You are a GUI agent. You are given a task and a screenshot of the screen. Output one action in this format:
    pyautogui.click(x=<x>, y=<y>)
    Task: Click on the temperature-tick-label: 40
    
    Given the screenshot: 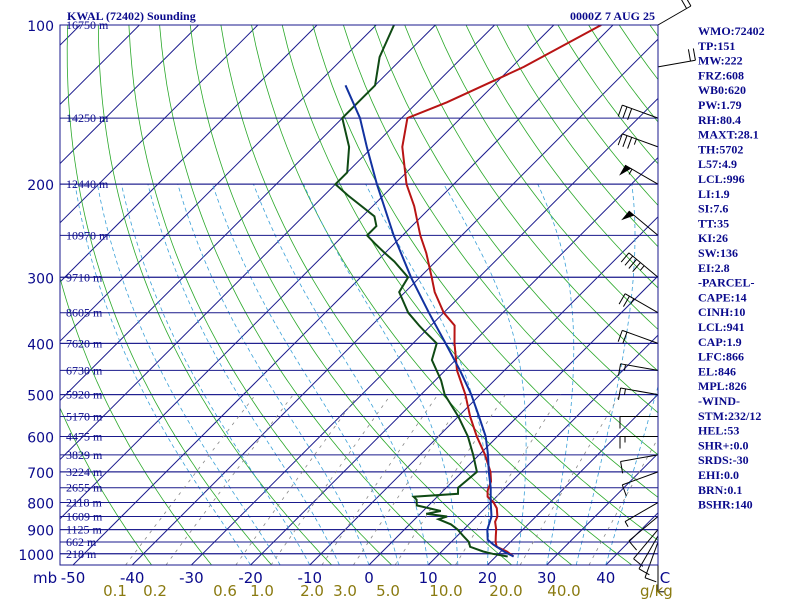 What is the action you would take?
    pyautogui.click(x=605, y=578)
    